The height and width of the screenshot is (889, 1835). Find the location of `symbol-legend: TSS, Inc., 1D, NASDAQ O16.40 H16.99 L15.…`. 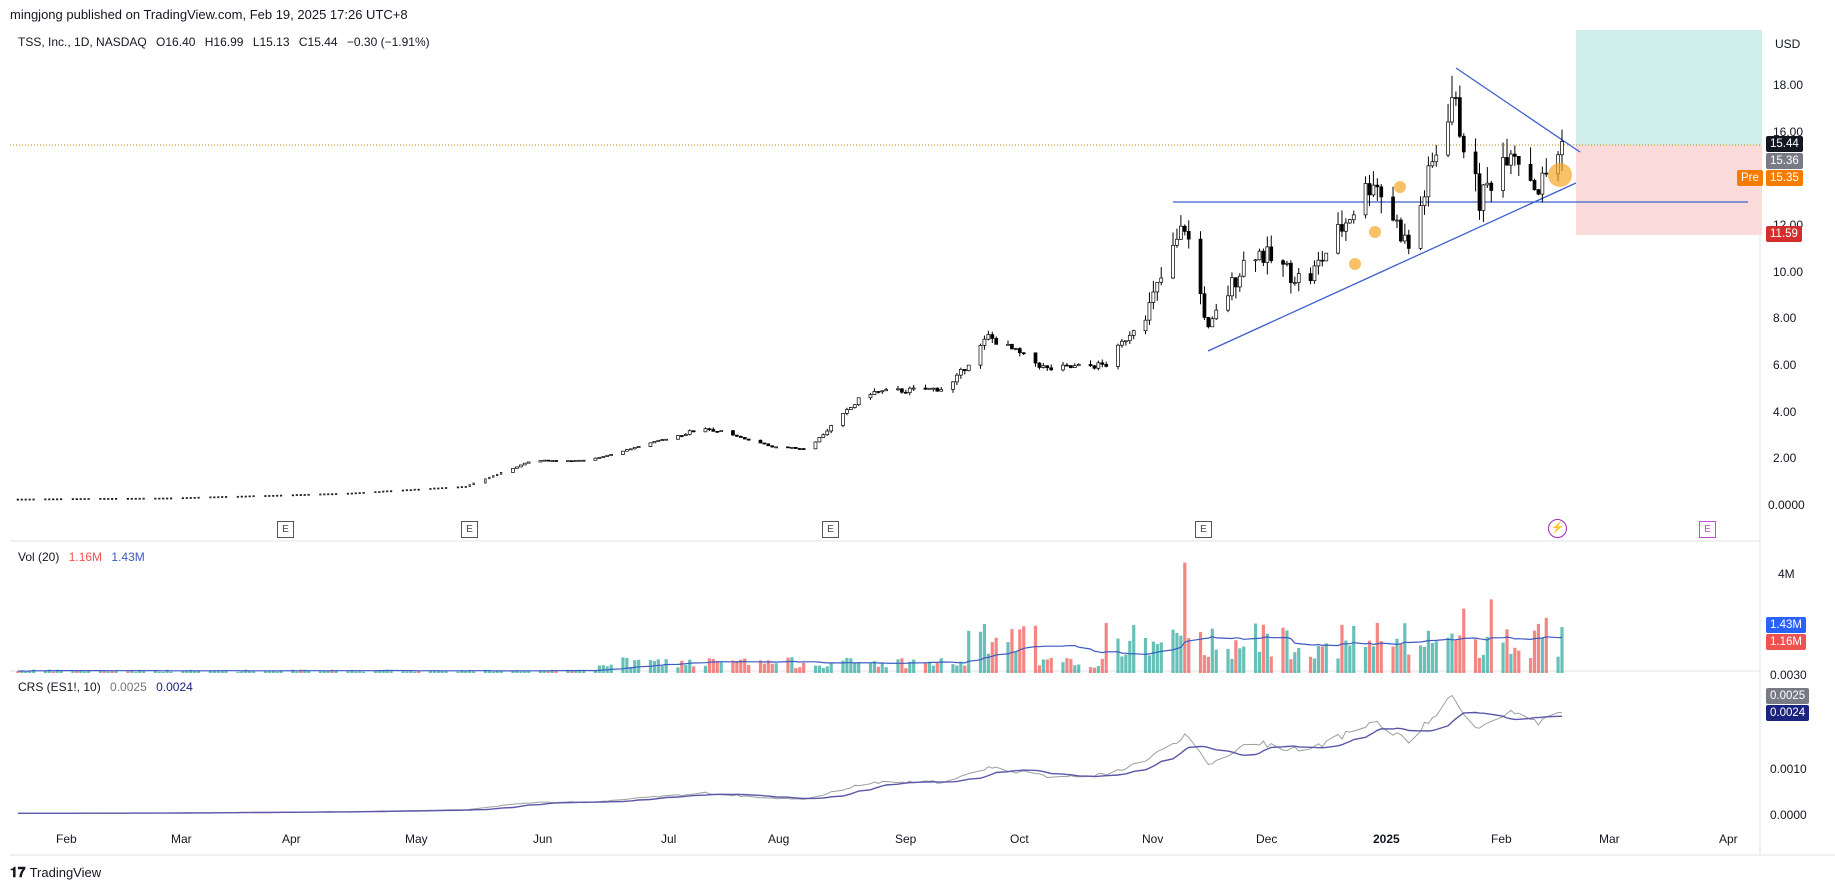

symbol-legend: TSS, Inc., 1D, NASDAQ O16.40 H16.99 L15.… is located at coordinates (227, 42).